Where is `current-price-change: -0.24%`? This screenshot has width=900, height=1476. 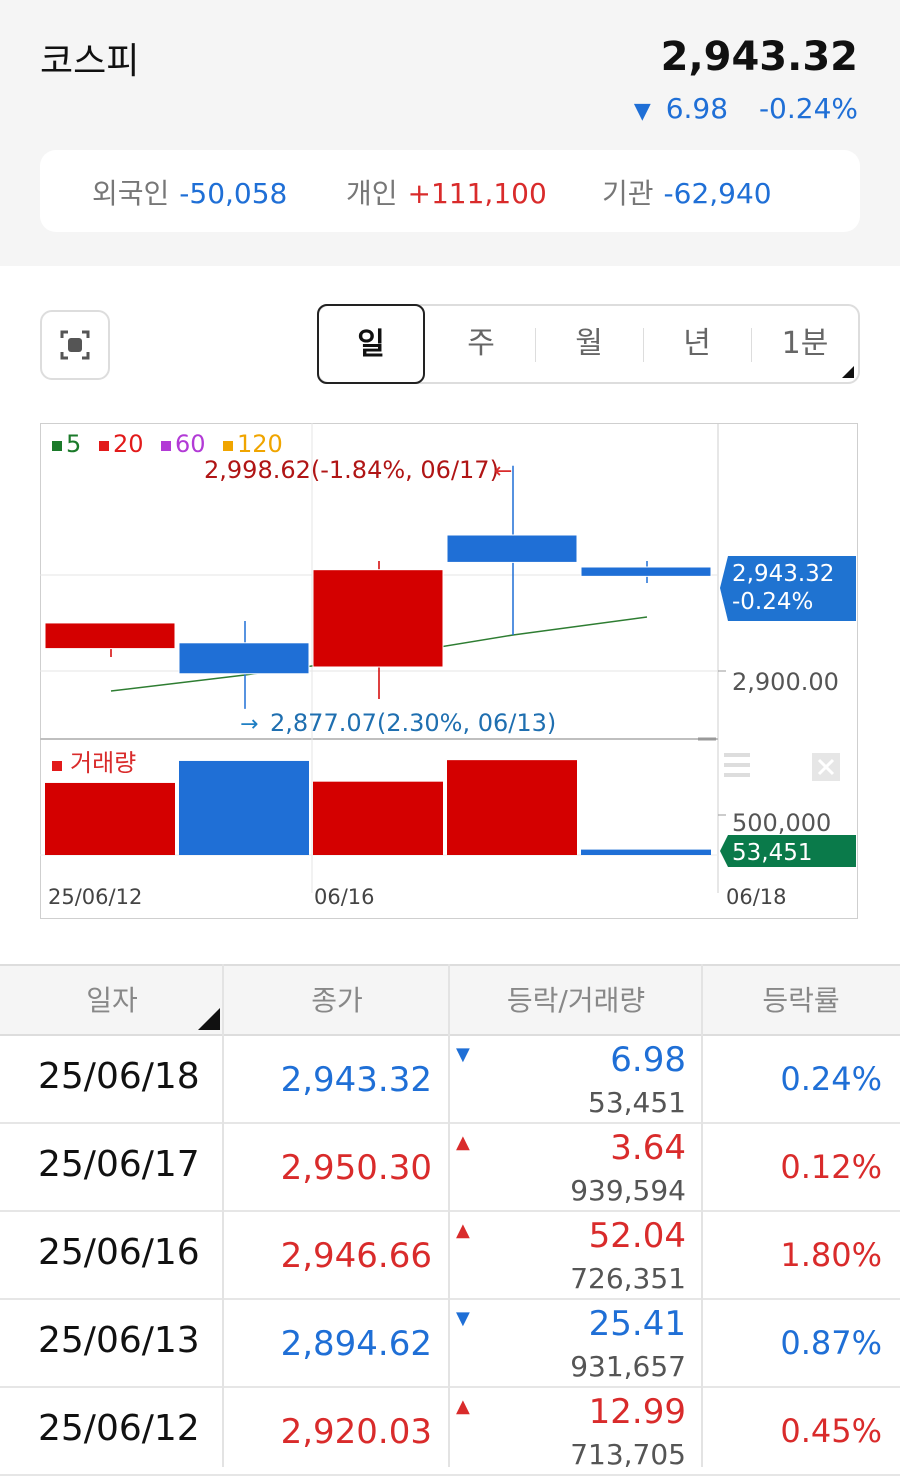
current-price-change: -0.24% is located at coordinates (772, 602).